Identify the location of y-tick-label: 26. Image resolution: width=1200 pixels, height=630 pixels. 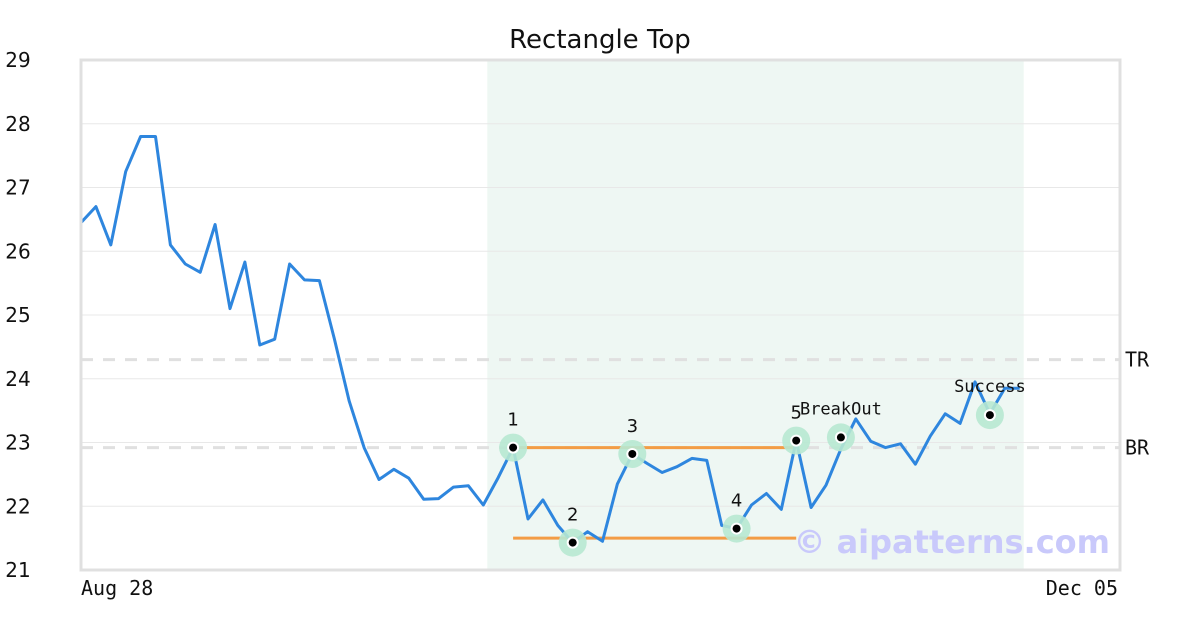
(17, 251).